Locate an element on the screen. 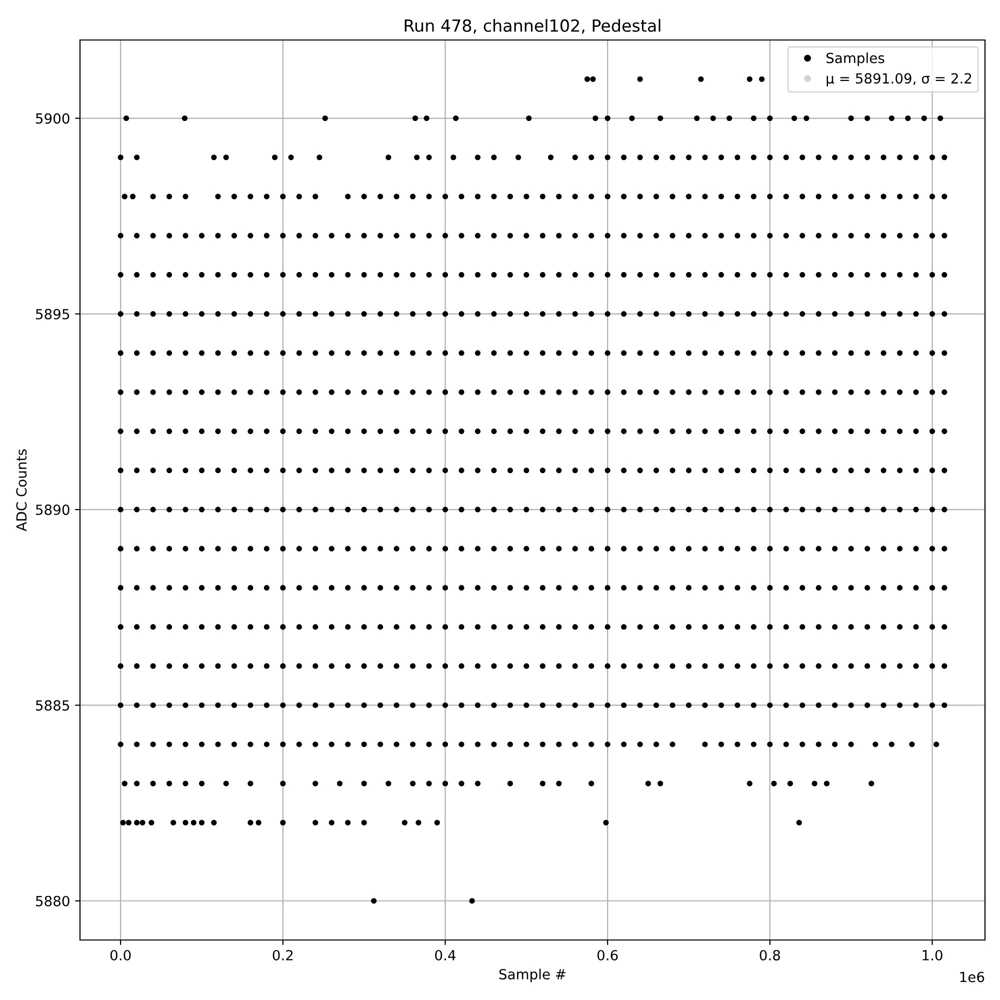  text: 1e6 is located at coordinates (972, 977).